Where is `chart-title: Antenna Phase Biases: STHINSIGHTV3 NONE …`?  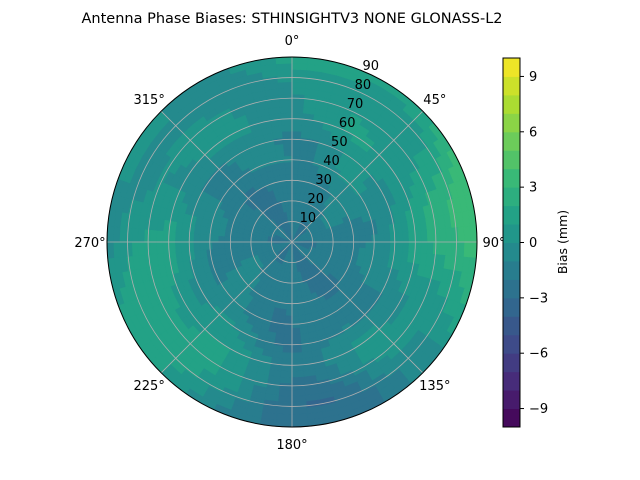 chart-title: Antenna Phase Biases: STHINSIGHTV3 NONE … is located at coordinates (292, 19).